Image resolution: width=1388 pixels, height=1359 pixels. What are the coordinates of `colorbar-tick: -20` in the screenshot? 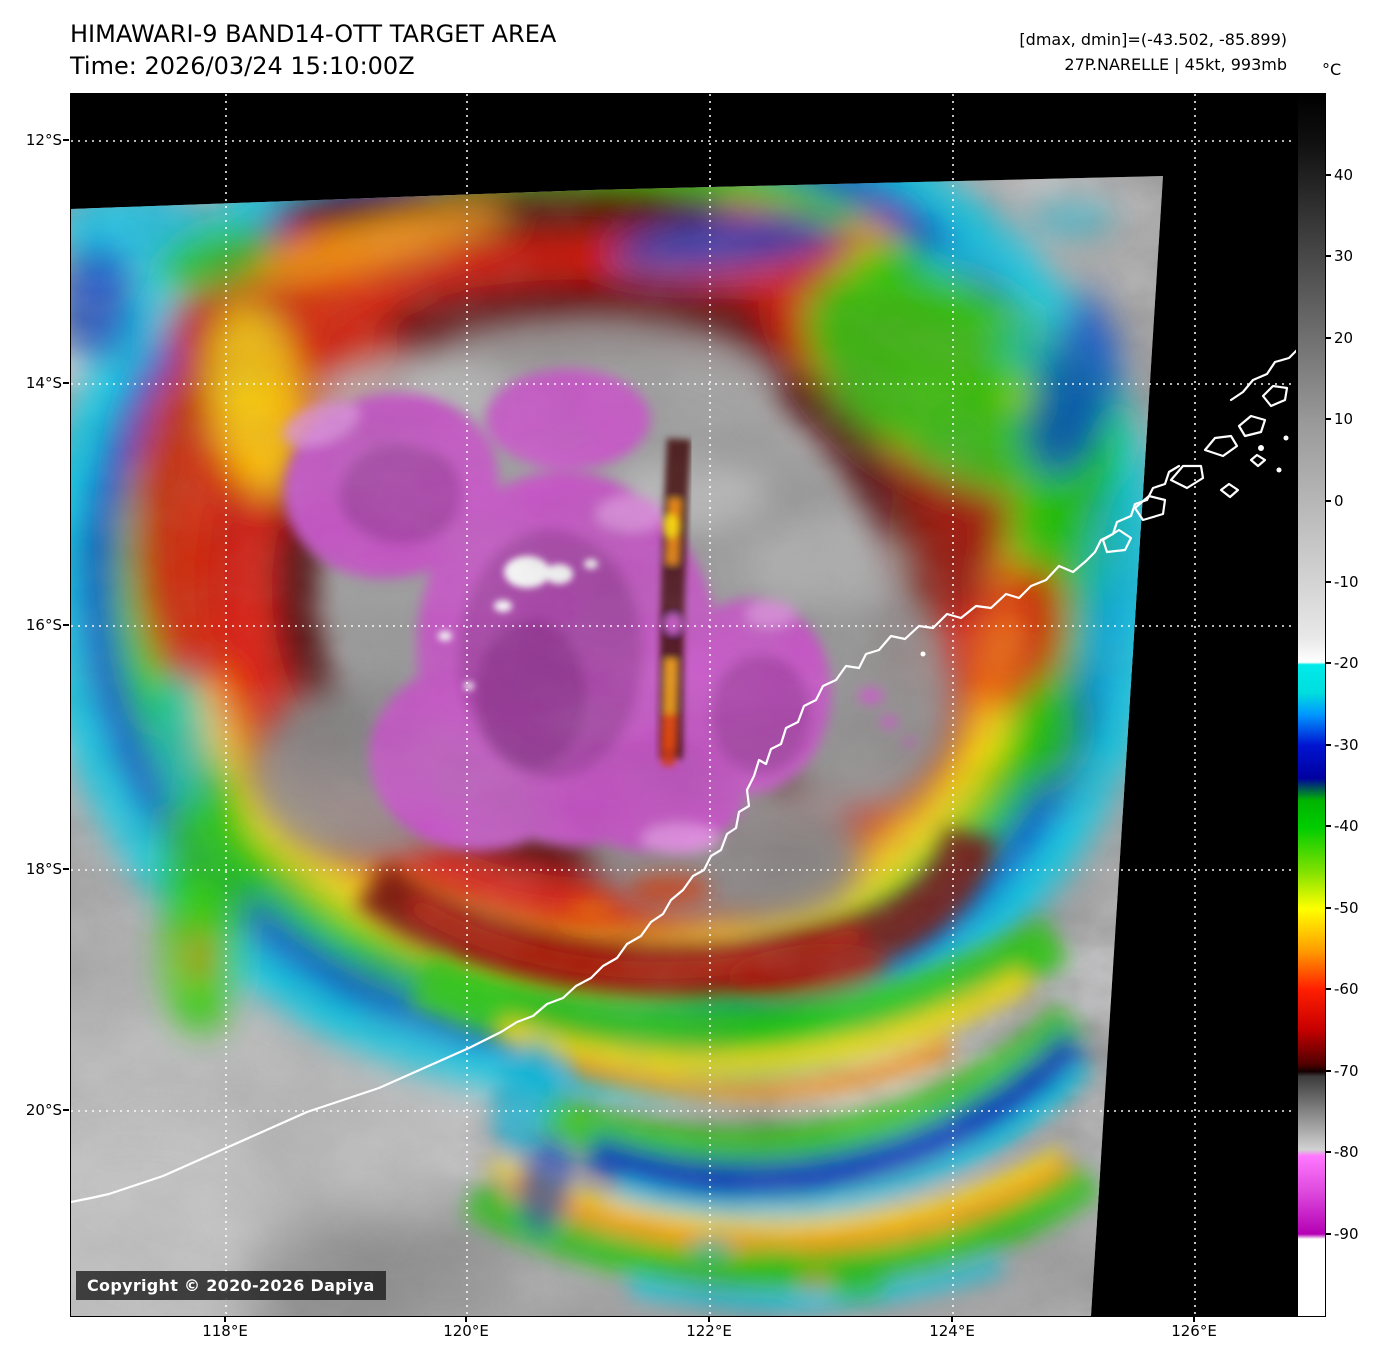 It's located at (1342, 663).